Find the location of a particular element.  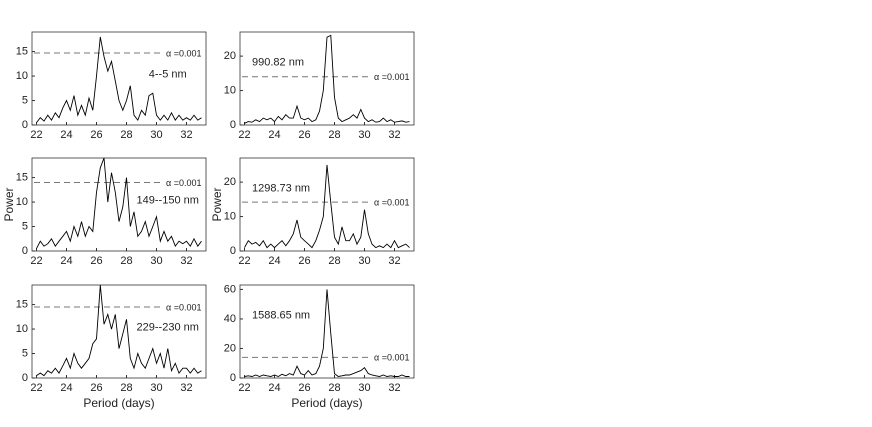

annotation: 149--150 nm is located at coordinates (168, 201).